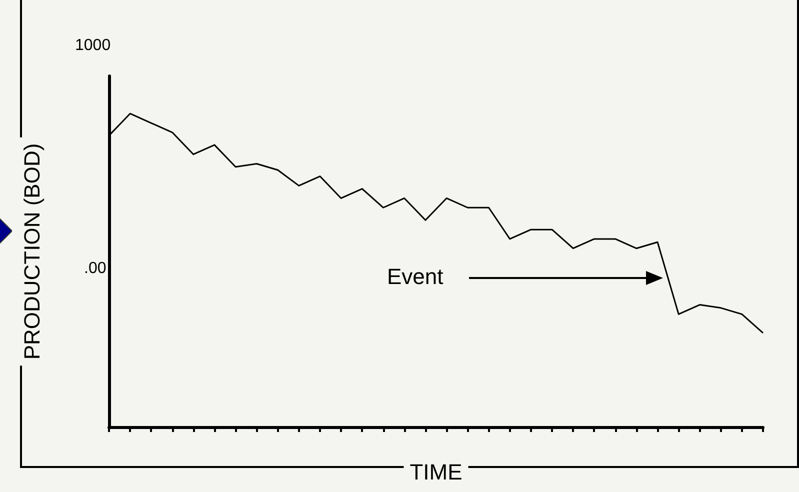 This screenshot has height=492, width=799. What do you see at coordinates (436, 472) in the screenshot?
I see `x-axis-title: TIME` at bounding box center [436, 472].